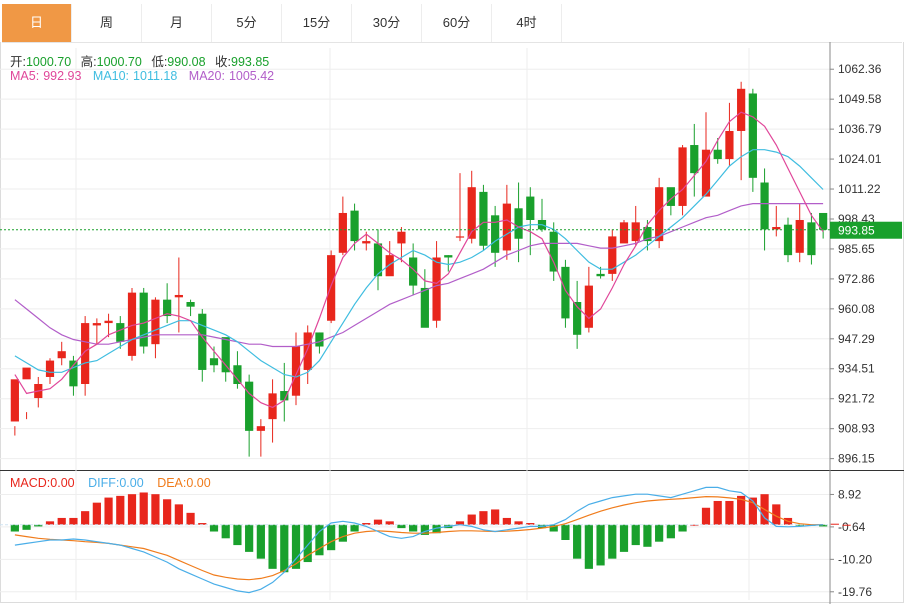  I want to click on dea-value: DEA:0.00, so click(184, 483).